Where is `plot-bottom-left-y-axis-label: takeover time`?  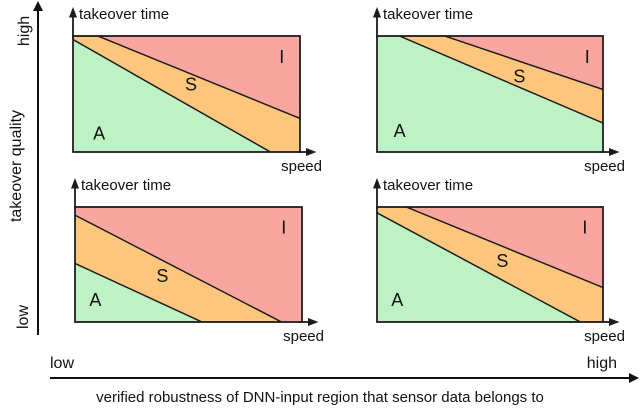 plot-bottom-left-y-axis-label: takeover time is located at coordinates (126, 185).